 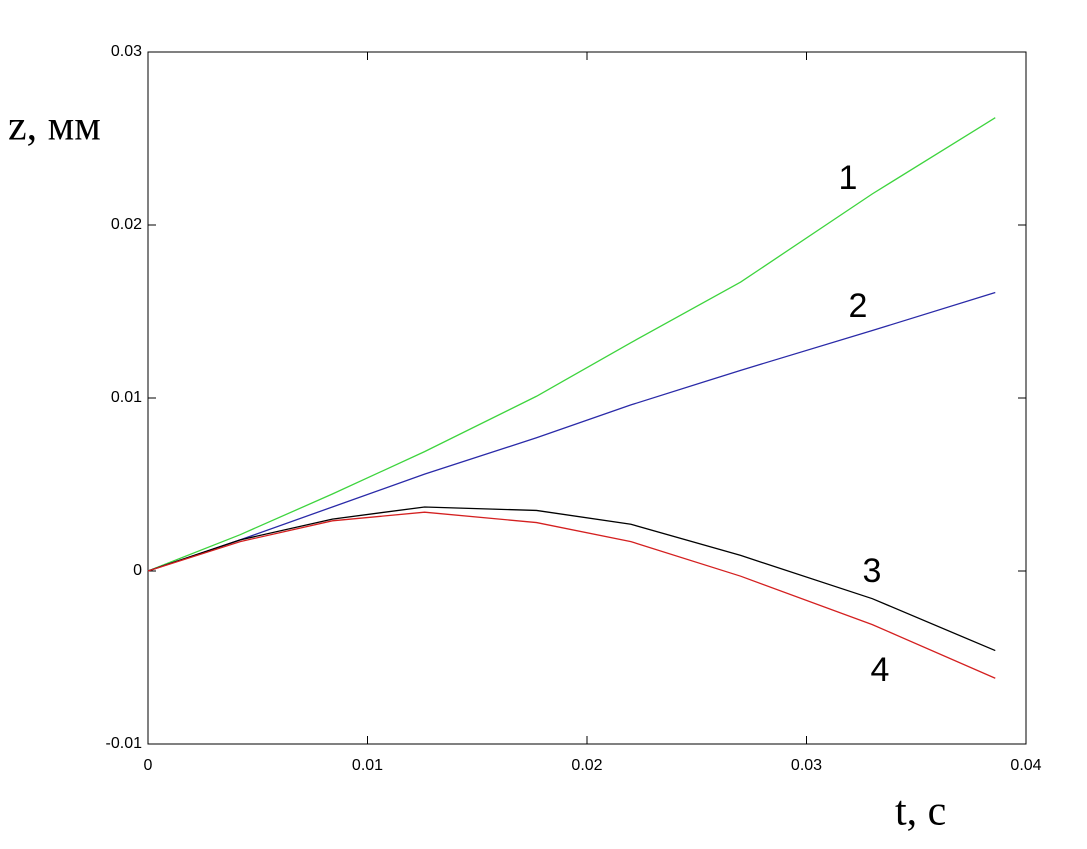 I want to click on y-tick-label: 0.03, so click(x=126, y=51).